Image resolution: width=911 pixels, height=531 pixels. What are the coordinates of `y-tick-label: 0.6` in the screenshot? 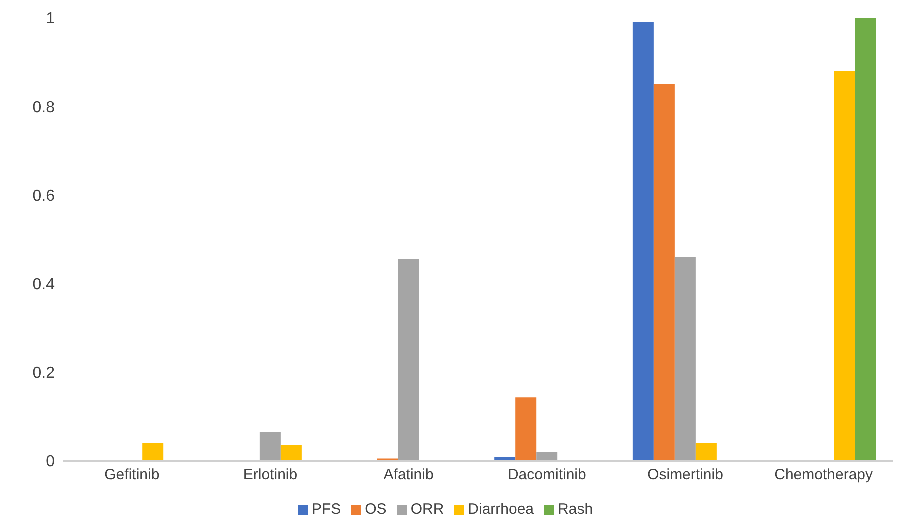 It's located at (44, 196).